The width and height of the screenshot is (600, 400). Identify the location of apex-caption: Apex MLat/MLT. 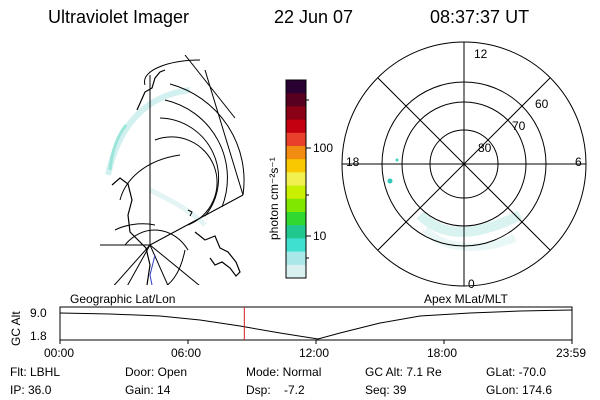
(466, 299).